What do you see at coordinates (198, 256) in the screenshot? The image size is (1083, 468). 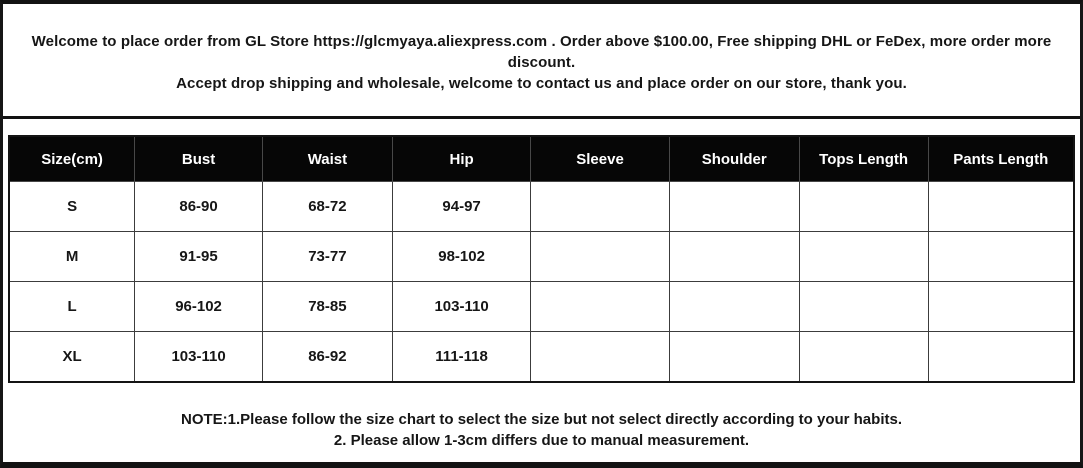 I see `cell-bust: 91-95` at bounding box center [198, 256].